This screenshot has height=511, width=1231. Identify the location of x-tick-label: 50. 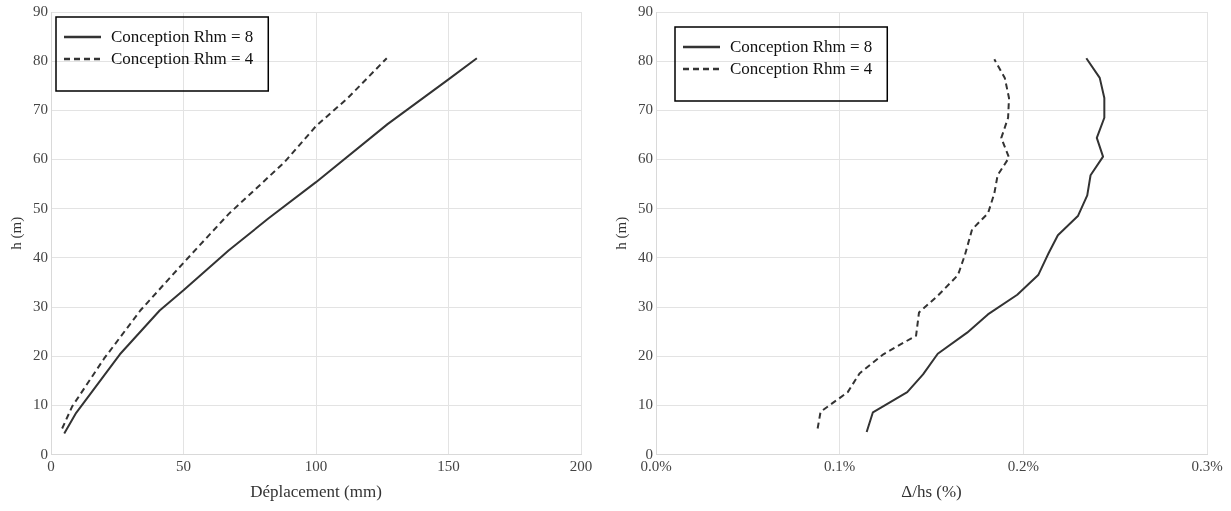
(183, 465).